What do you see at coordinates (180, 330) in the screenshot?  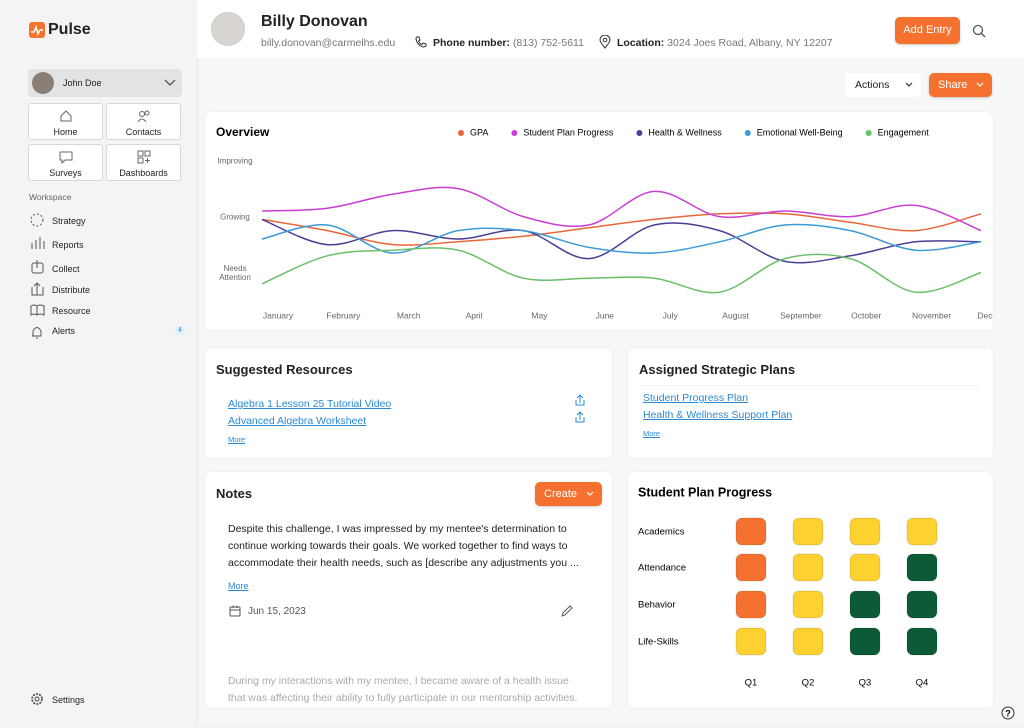 I see `alerts-badge: 4` at bounding box center [180, 330].